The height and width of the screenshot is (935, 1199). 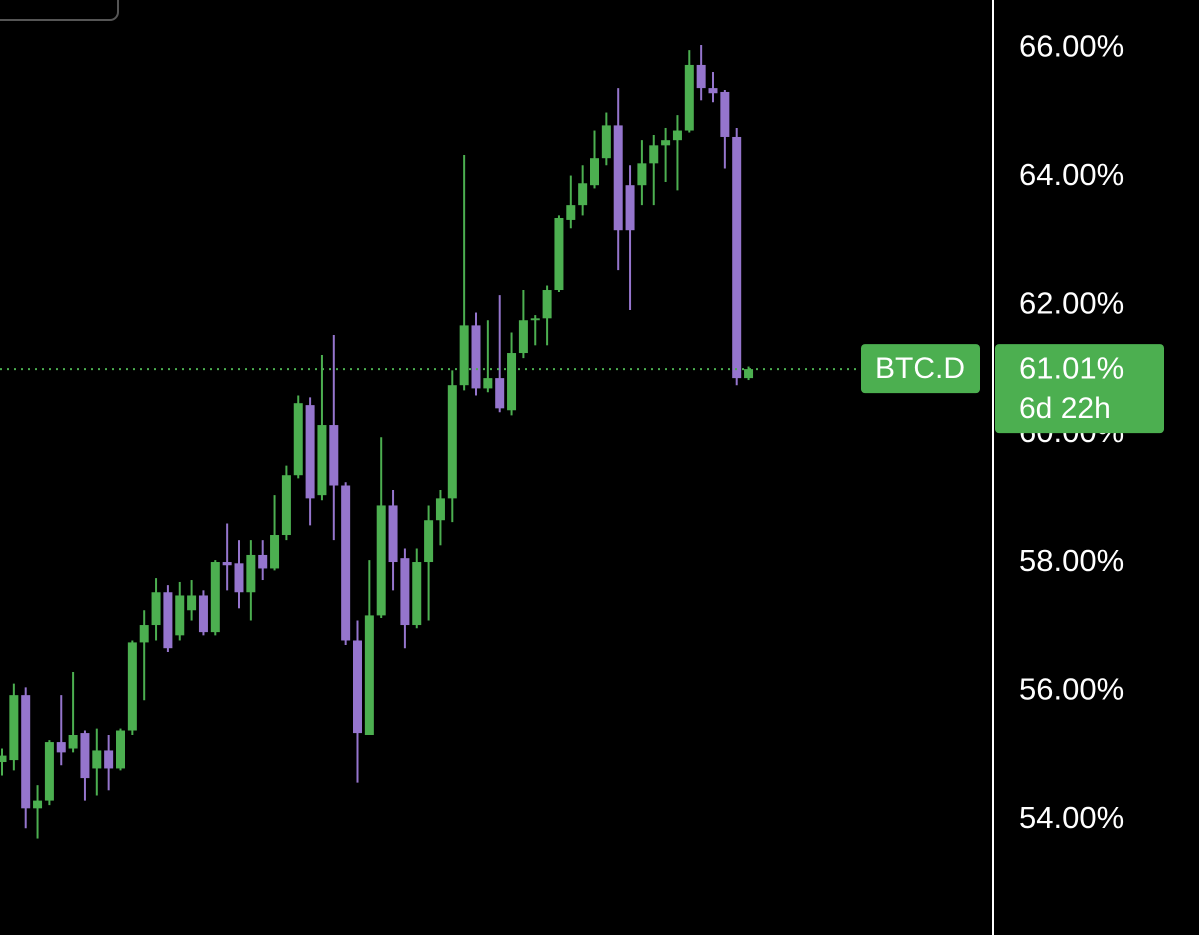 What do you see at coordinates (1071, 174) in the screenshot?
I see `y-tick-label: 64.00%` at bounding box center [1071, 174].